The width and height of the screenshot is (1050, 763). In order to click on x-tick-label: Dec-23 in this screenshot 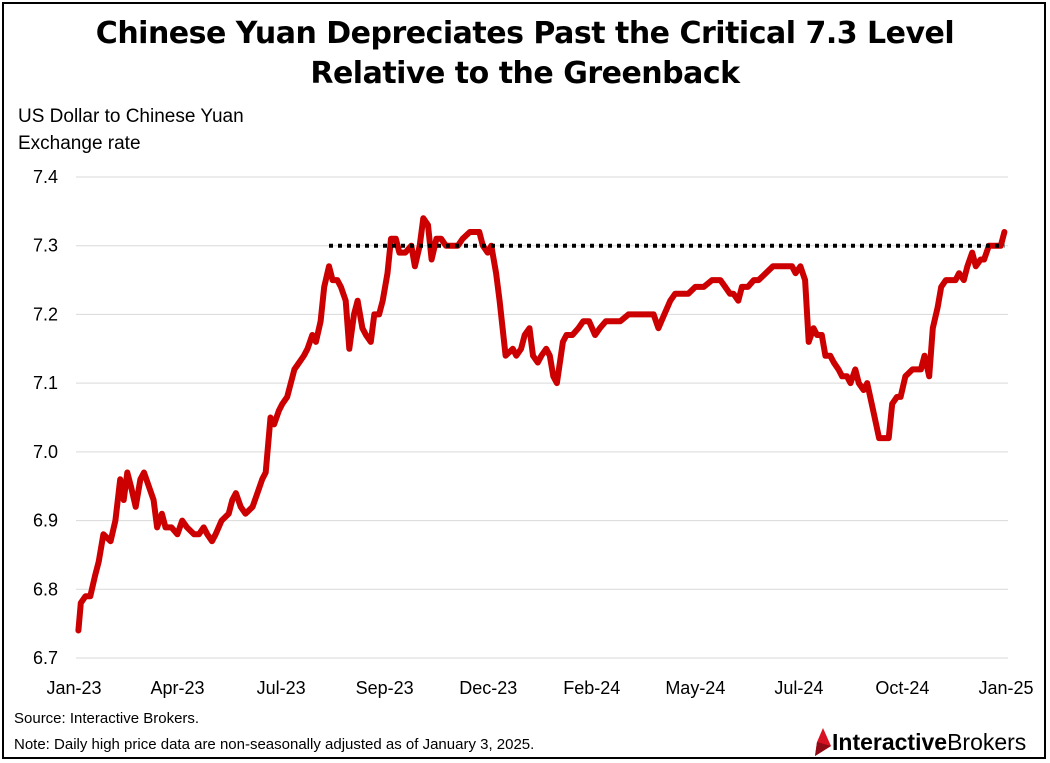, I will do `click(488, 688)`.